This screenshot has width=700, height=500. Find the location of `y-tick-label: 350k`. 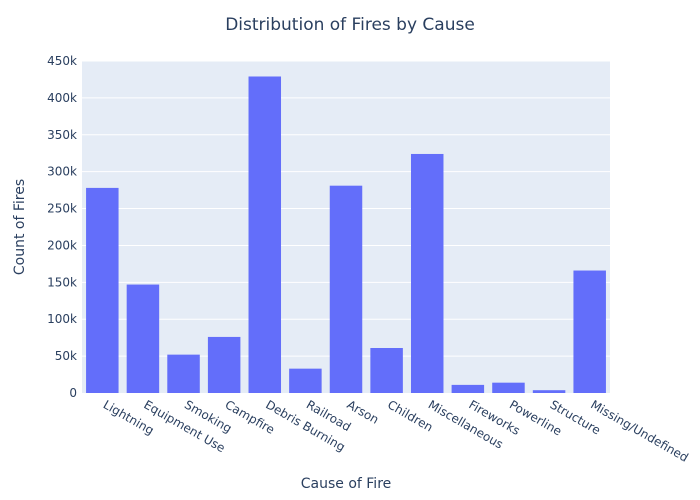

y-tick-label: 350k is located at coordinates (62, 135).